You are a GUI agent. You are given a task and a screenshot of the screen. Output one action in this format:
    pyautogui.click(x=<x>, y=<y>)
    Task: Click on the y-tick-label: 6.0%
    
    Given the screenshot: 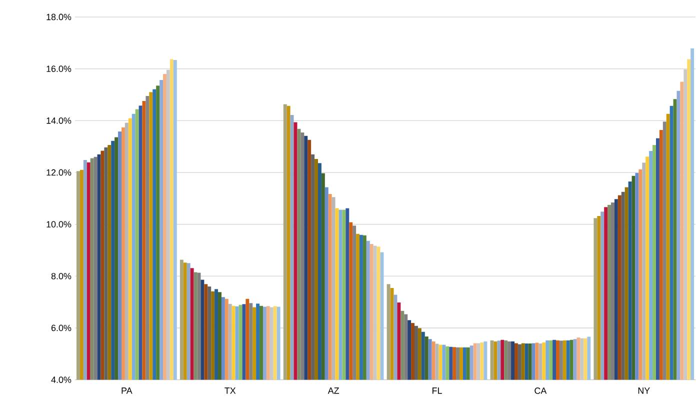 What is the action you would take?
    pyautogui.click(x=61, y=328)
    